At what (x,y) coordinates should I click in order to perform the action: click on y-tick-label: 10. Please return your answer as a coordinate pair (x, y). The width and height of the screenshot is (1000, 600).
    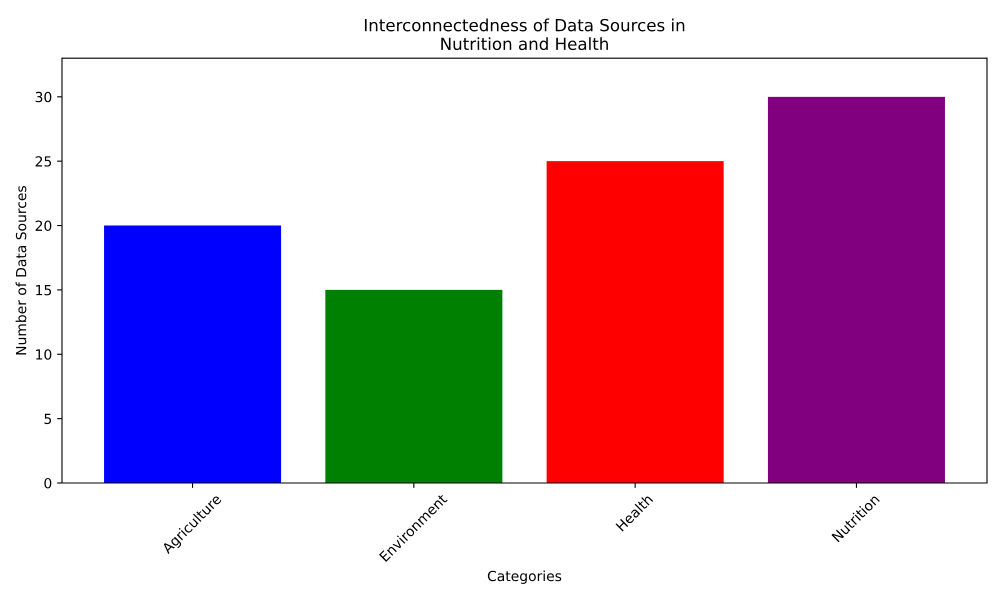
    Looking at the image, I should click on (44, 354).